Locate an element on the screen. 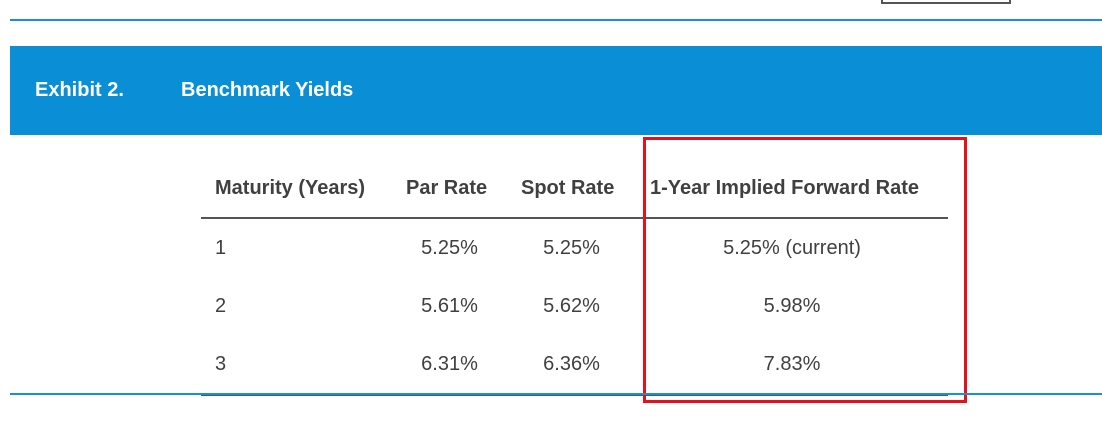  cell-maturity: 3 is located at coordinates (296, 365).